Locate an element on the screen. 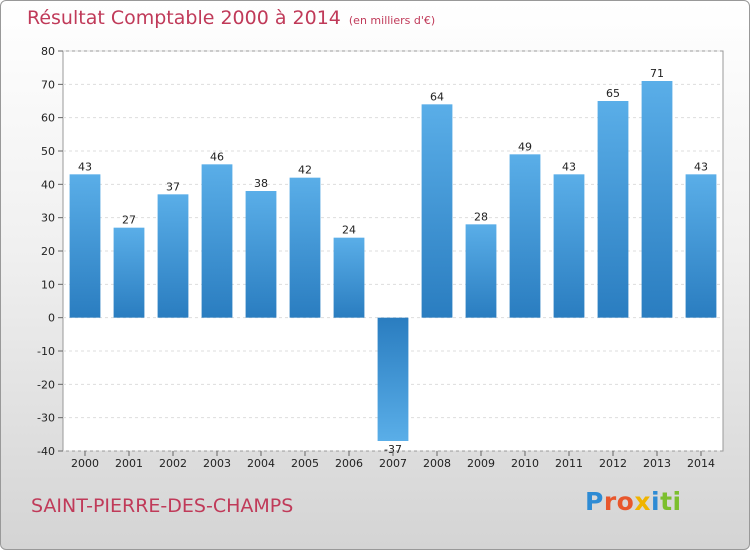 The width and height of the screenshot is (750, 550). bar-2012 is located at coordinates (613, 209).